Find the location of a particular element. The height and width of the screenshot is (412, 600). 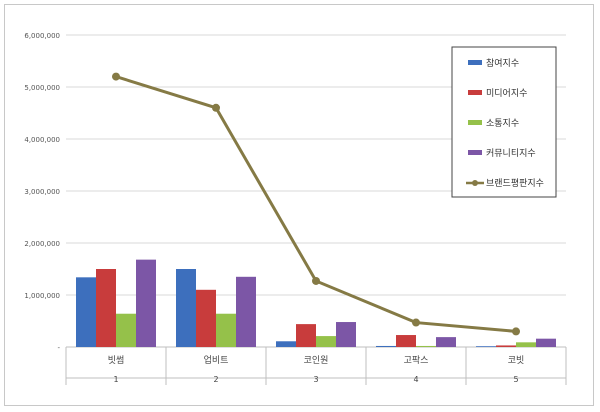

category-index: 4 is located at coordinates (415, 379).